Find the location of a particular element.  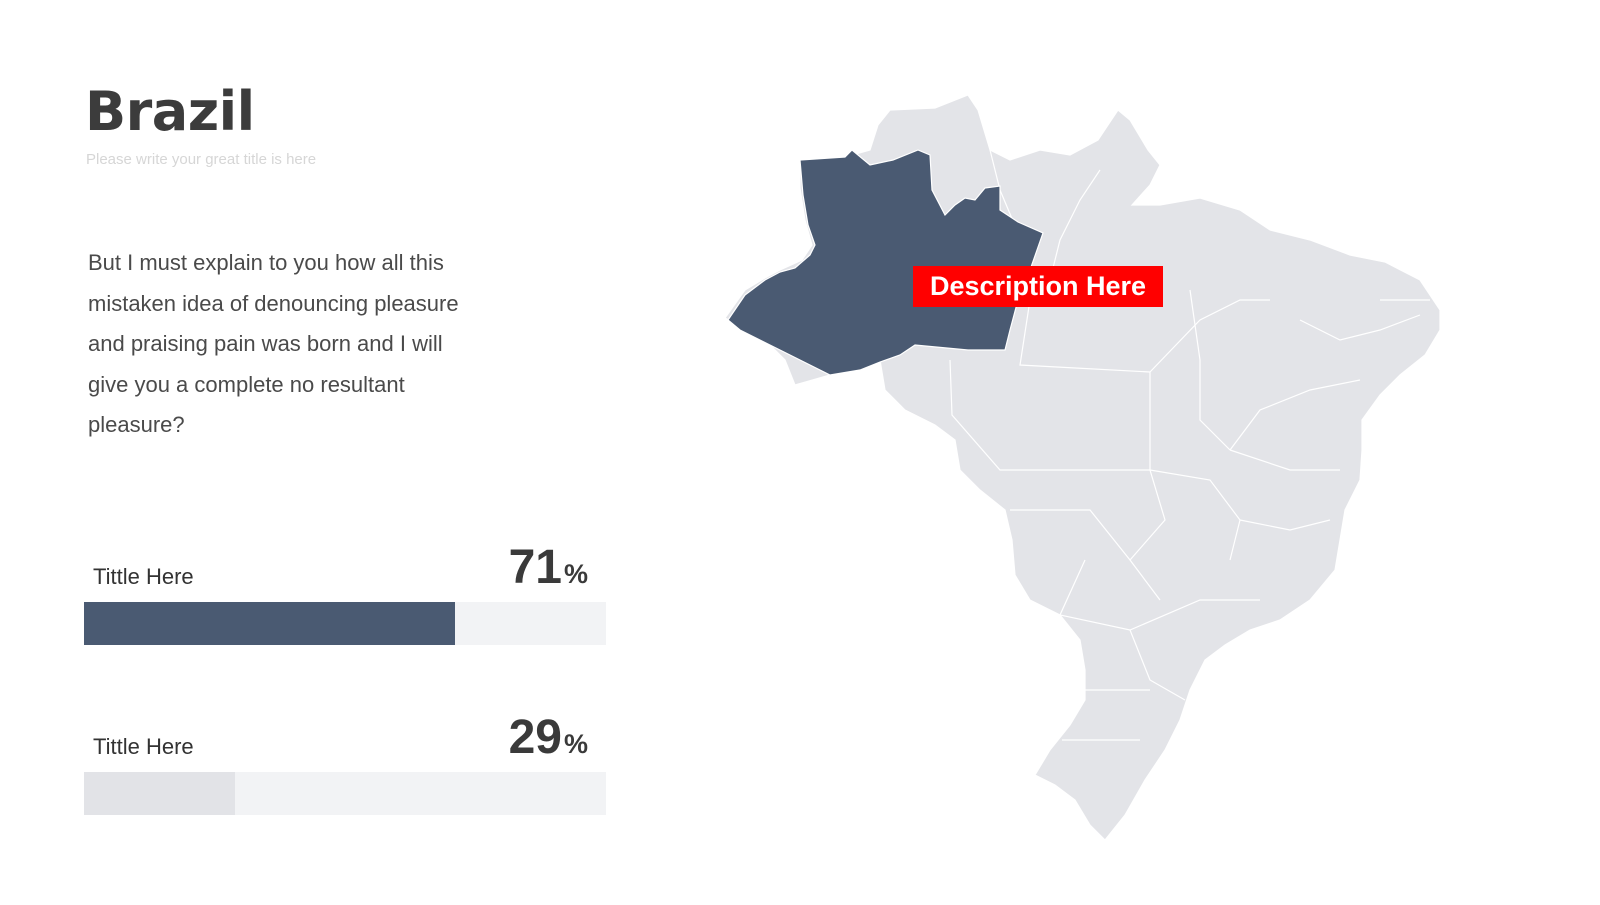

page-title: Brazil is located at coordinates (170, 111).